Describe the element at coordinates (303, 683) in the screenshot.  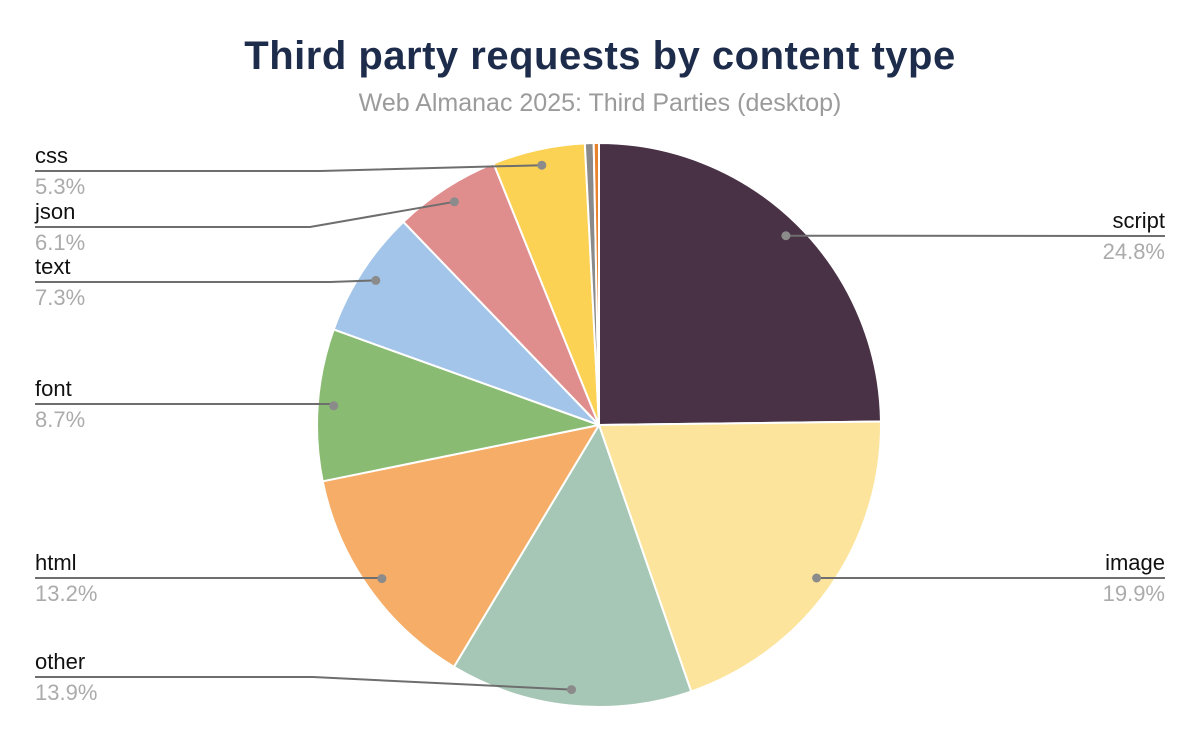
I see `leader-line-other` at that location.